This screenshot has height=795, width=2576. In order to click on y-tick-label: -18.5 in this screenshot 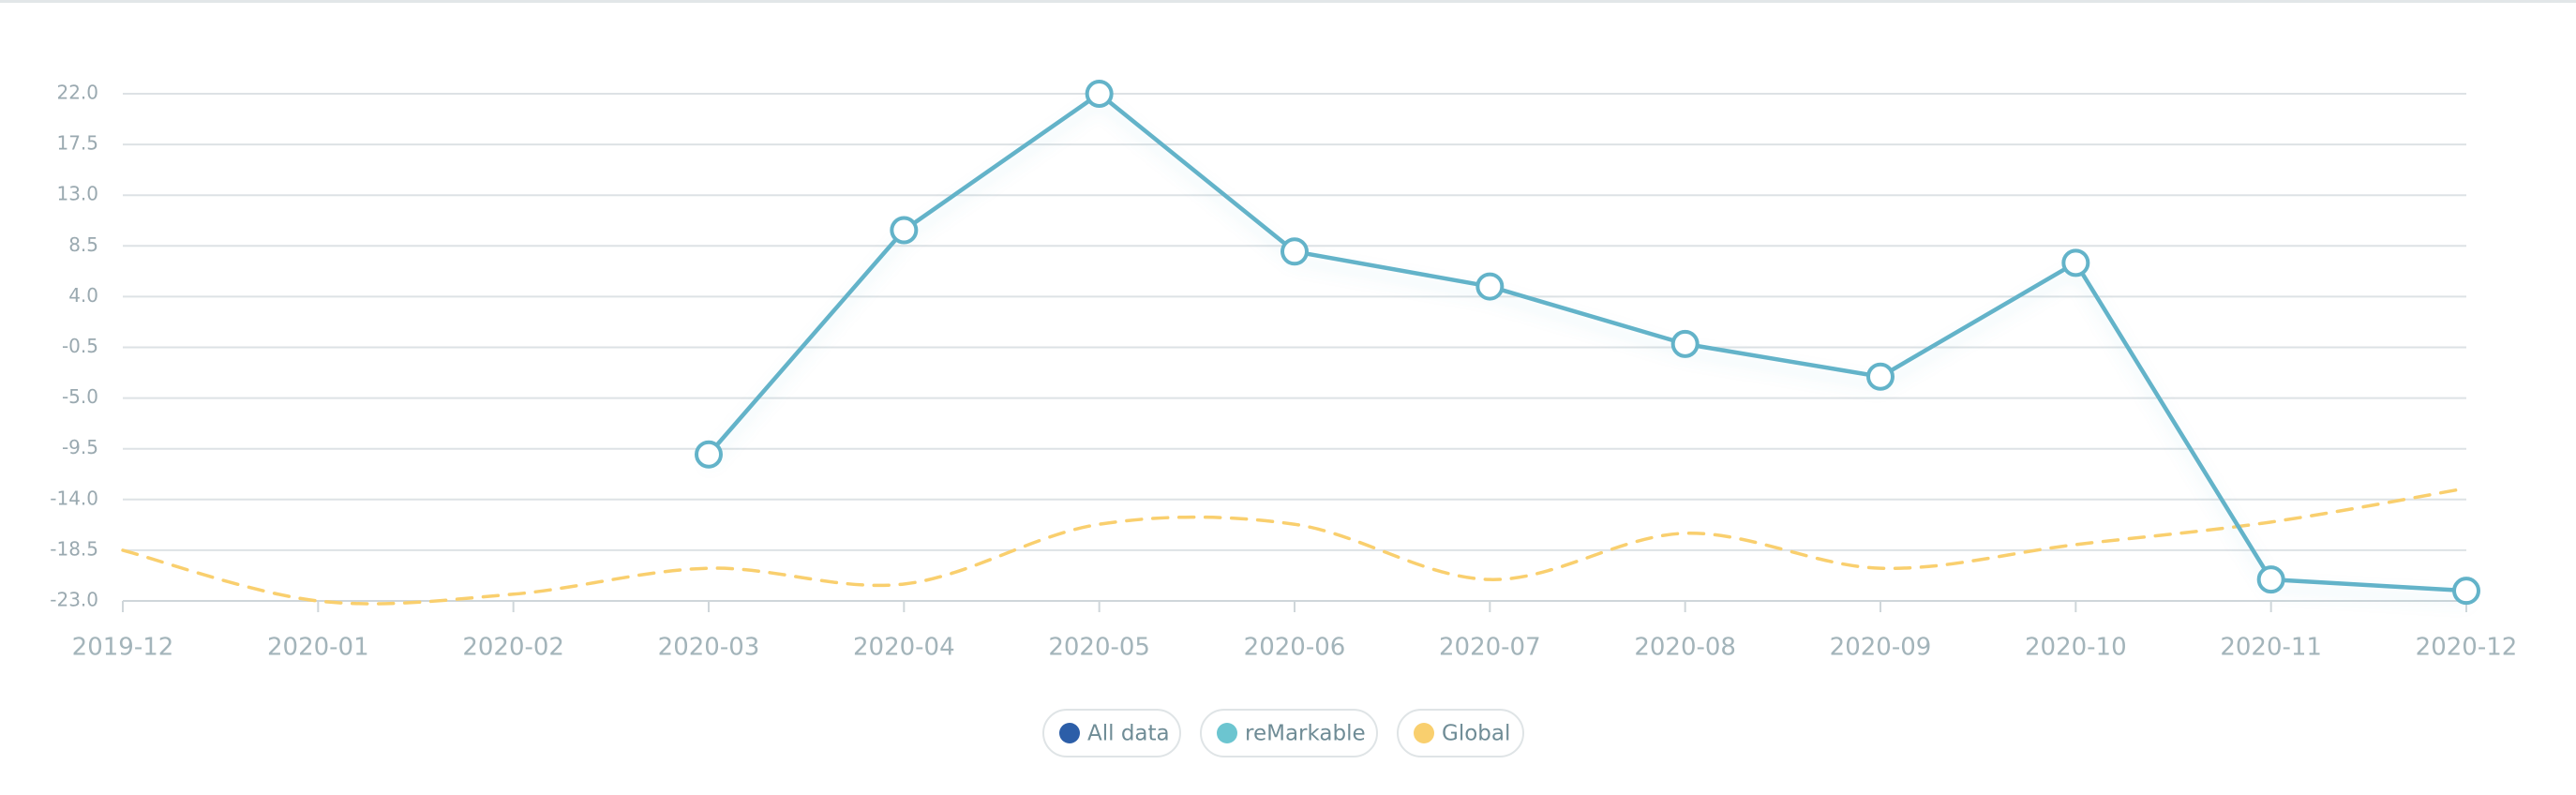, I will do `click(74, 548)`.